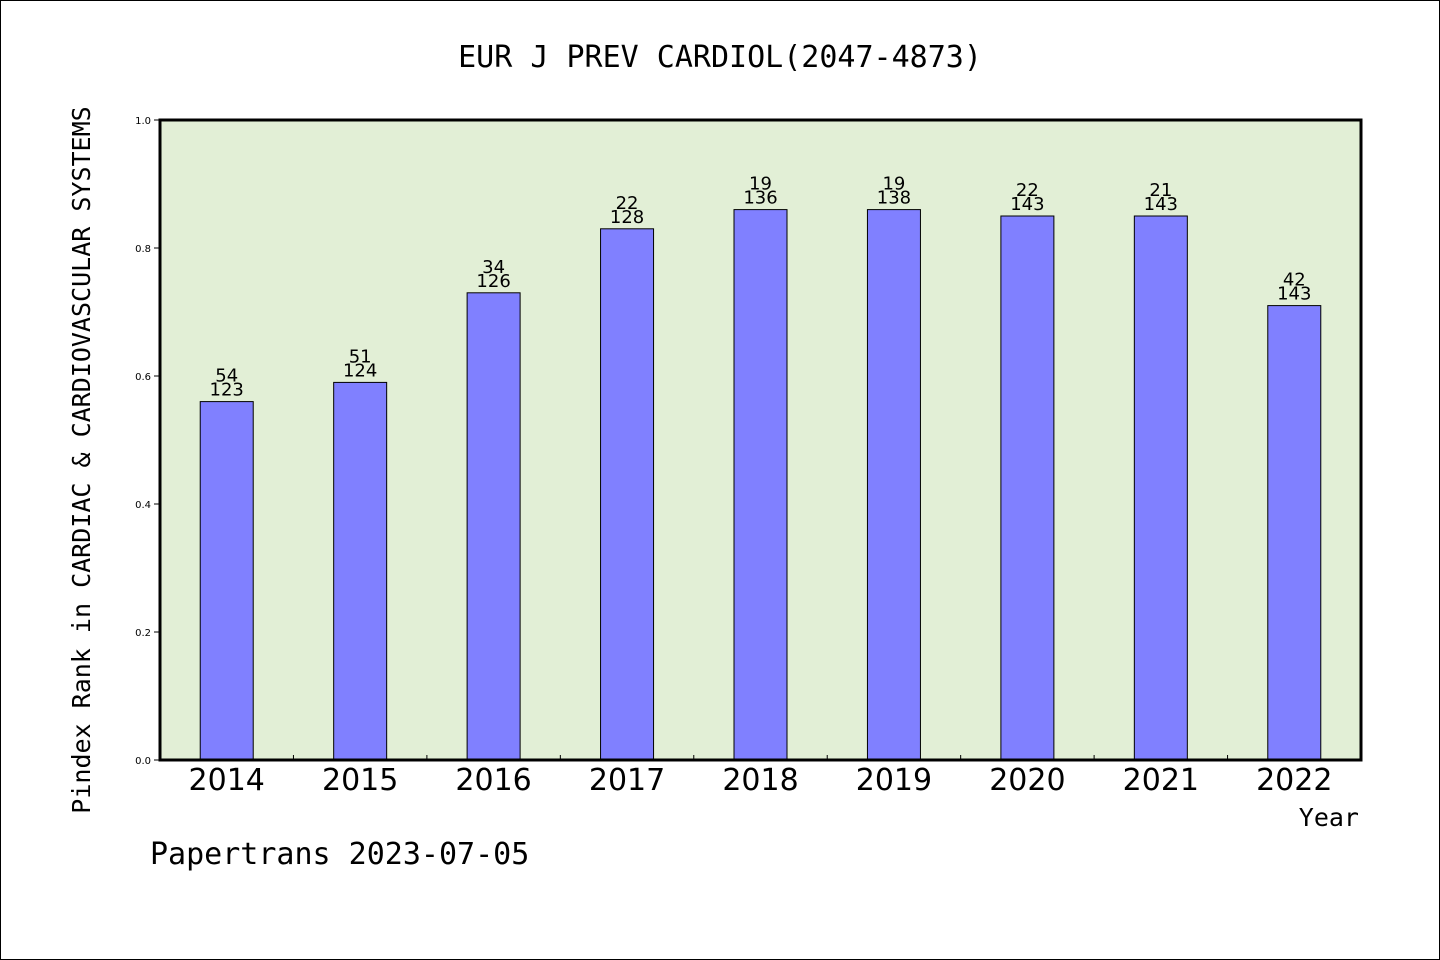 The height and width of the screenshot is (960, 1440). What do you see at coordinates (493, 780) in the screenshot?
I see `x-tick-label: 2016` at bounding box center [493, 780].